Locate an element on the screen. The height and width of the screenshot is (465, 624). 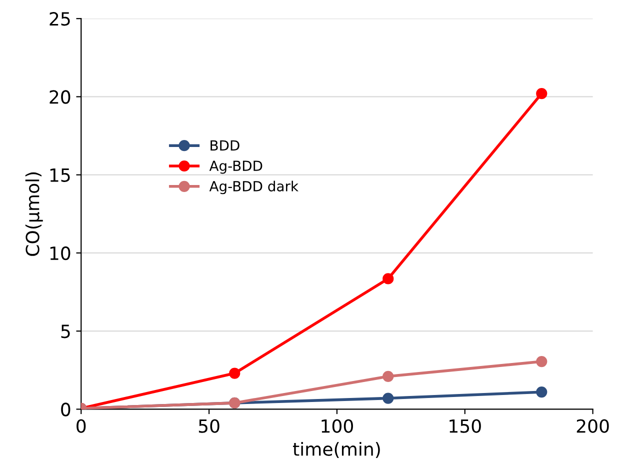
y-tick-label: 20 is located at coordinates (60, 97).